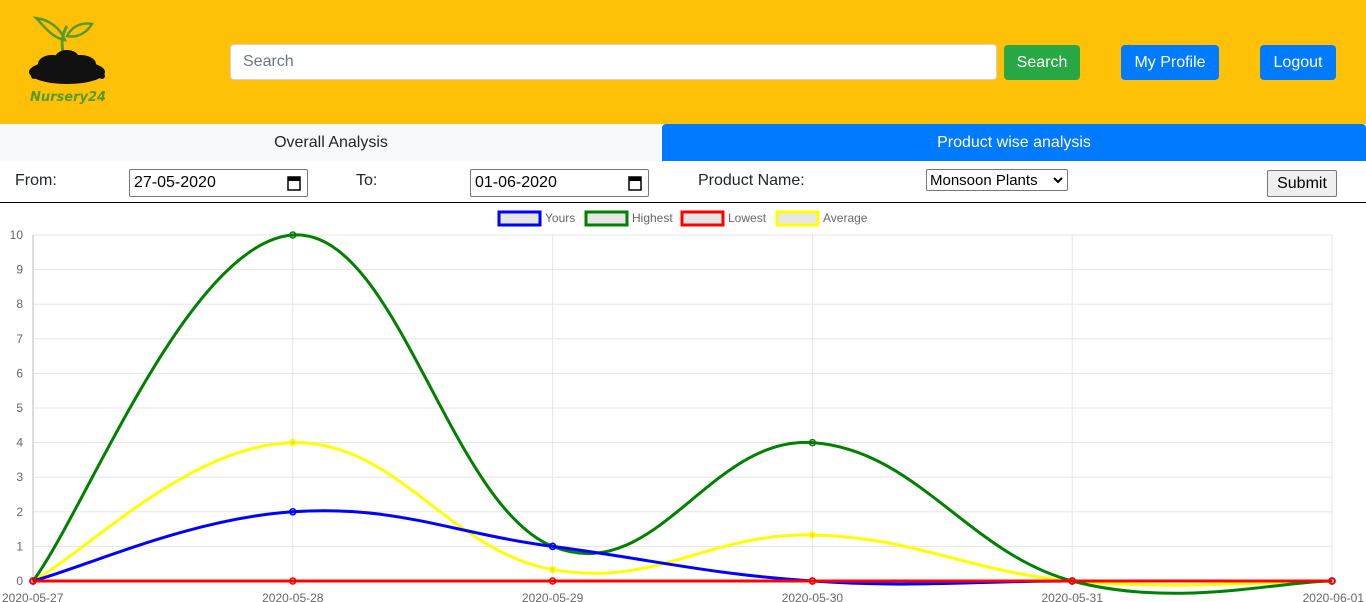  What do you see at coordinates (33, 596) in the screenshot?
I see `x-tick-label: 2020-05-27` at bounding box center [33, 596].